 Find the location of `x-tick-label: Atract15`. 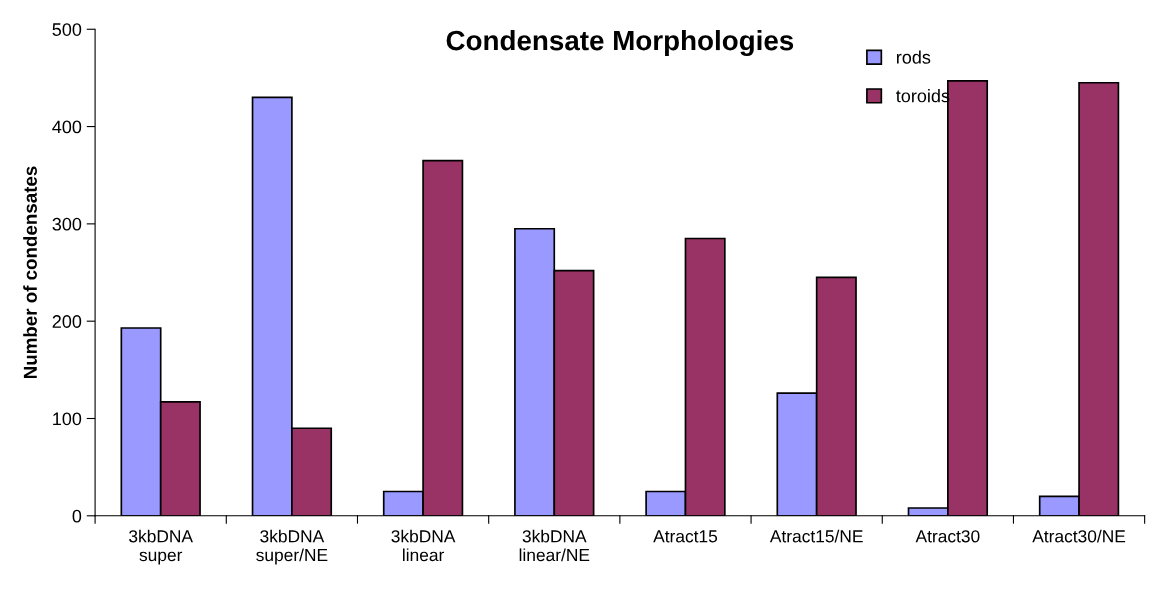

x-tick-label: Atract15 is located at coordinates (685, 536).